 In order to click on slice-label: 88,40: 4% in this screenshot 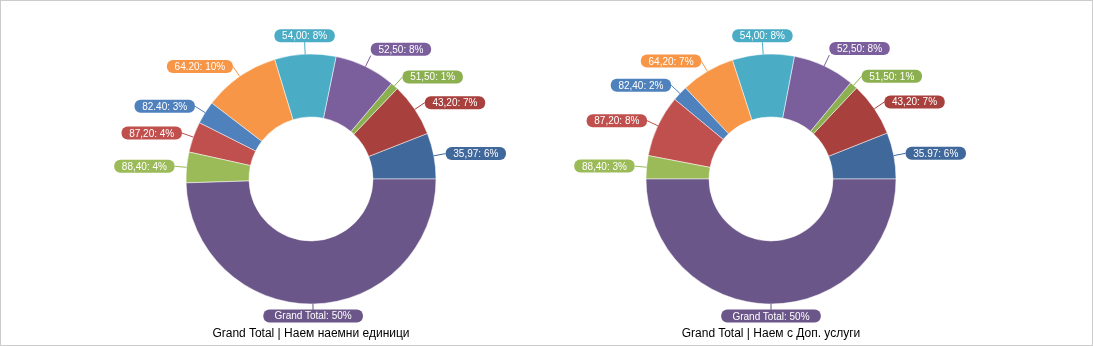, I will do `click(144, 166)`.